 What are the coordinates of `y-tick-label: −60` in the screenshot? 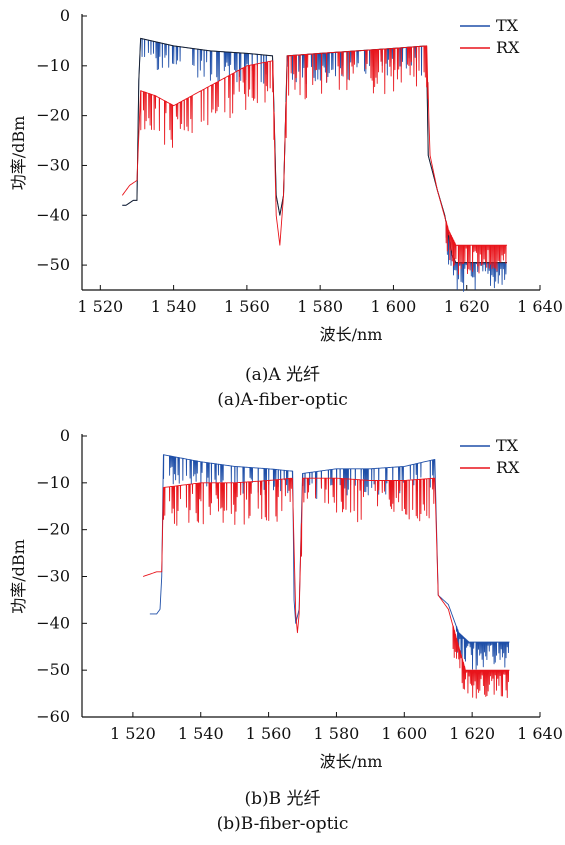 It's located at (53, 716).